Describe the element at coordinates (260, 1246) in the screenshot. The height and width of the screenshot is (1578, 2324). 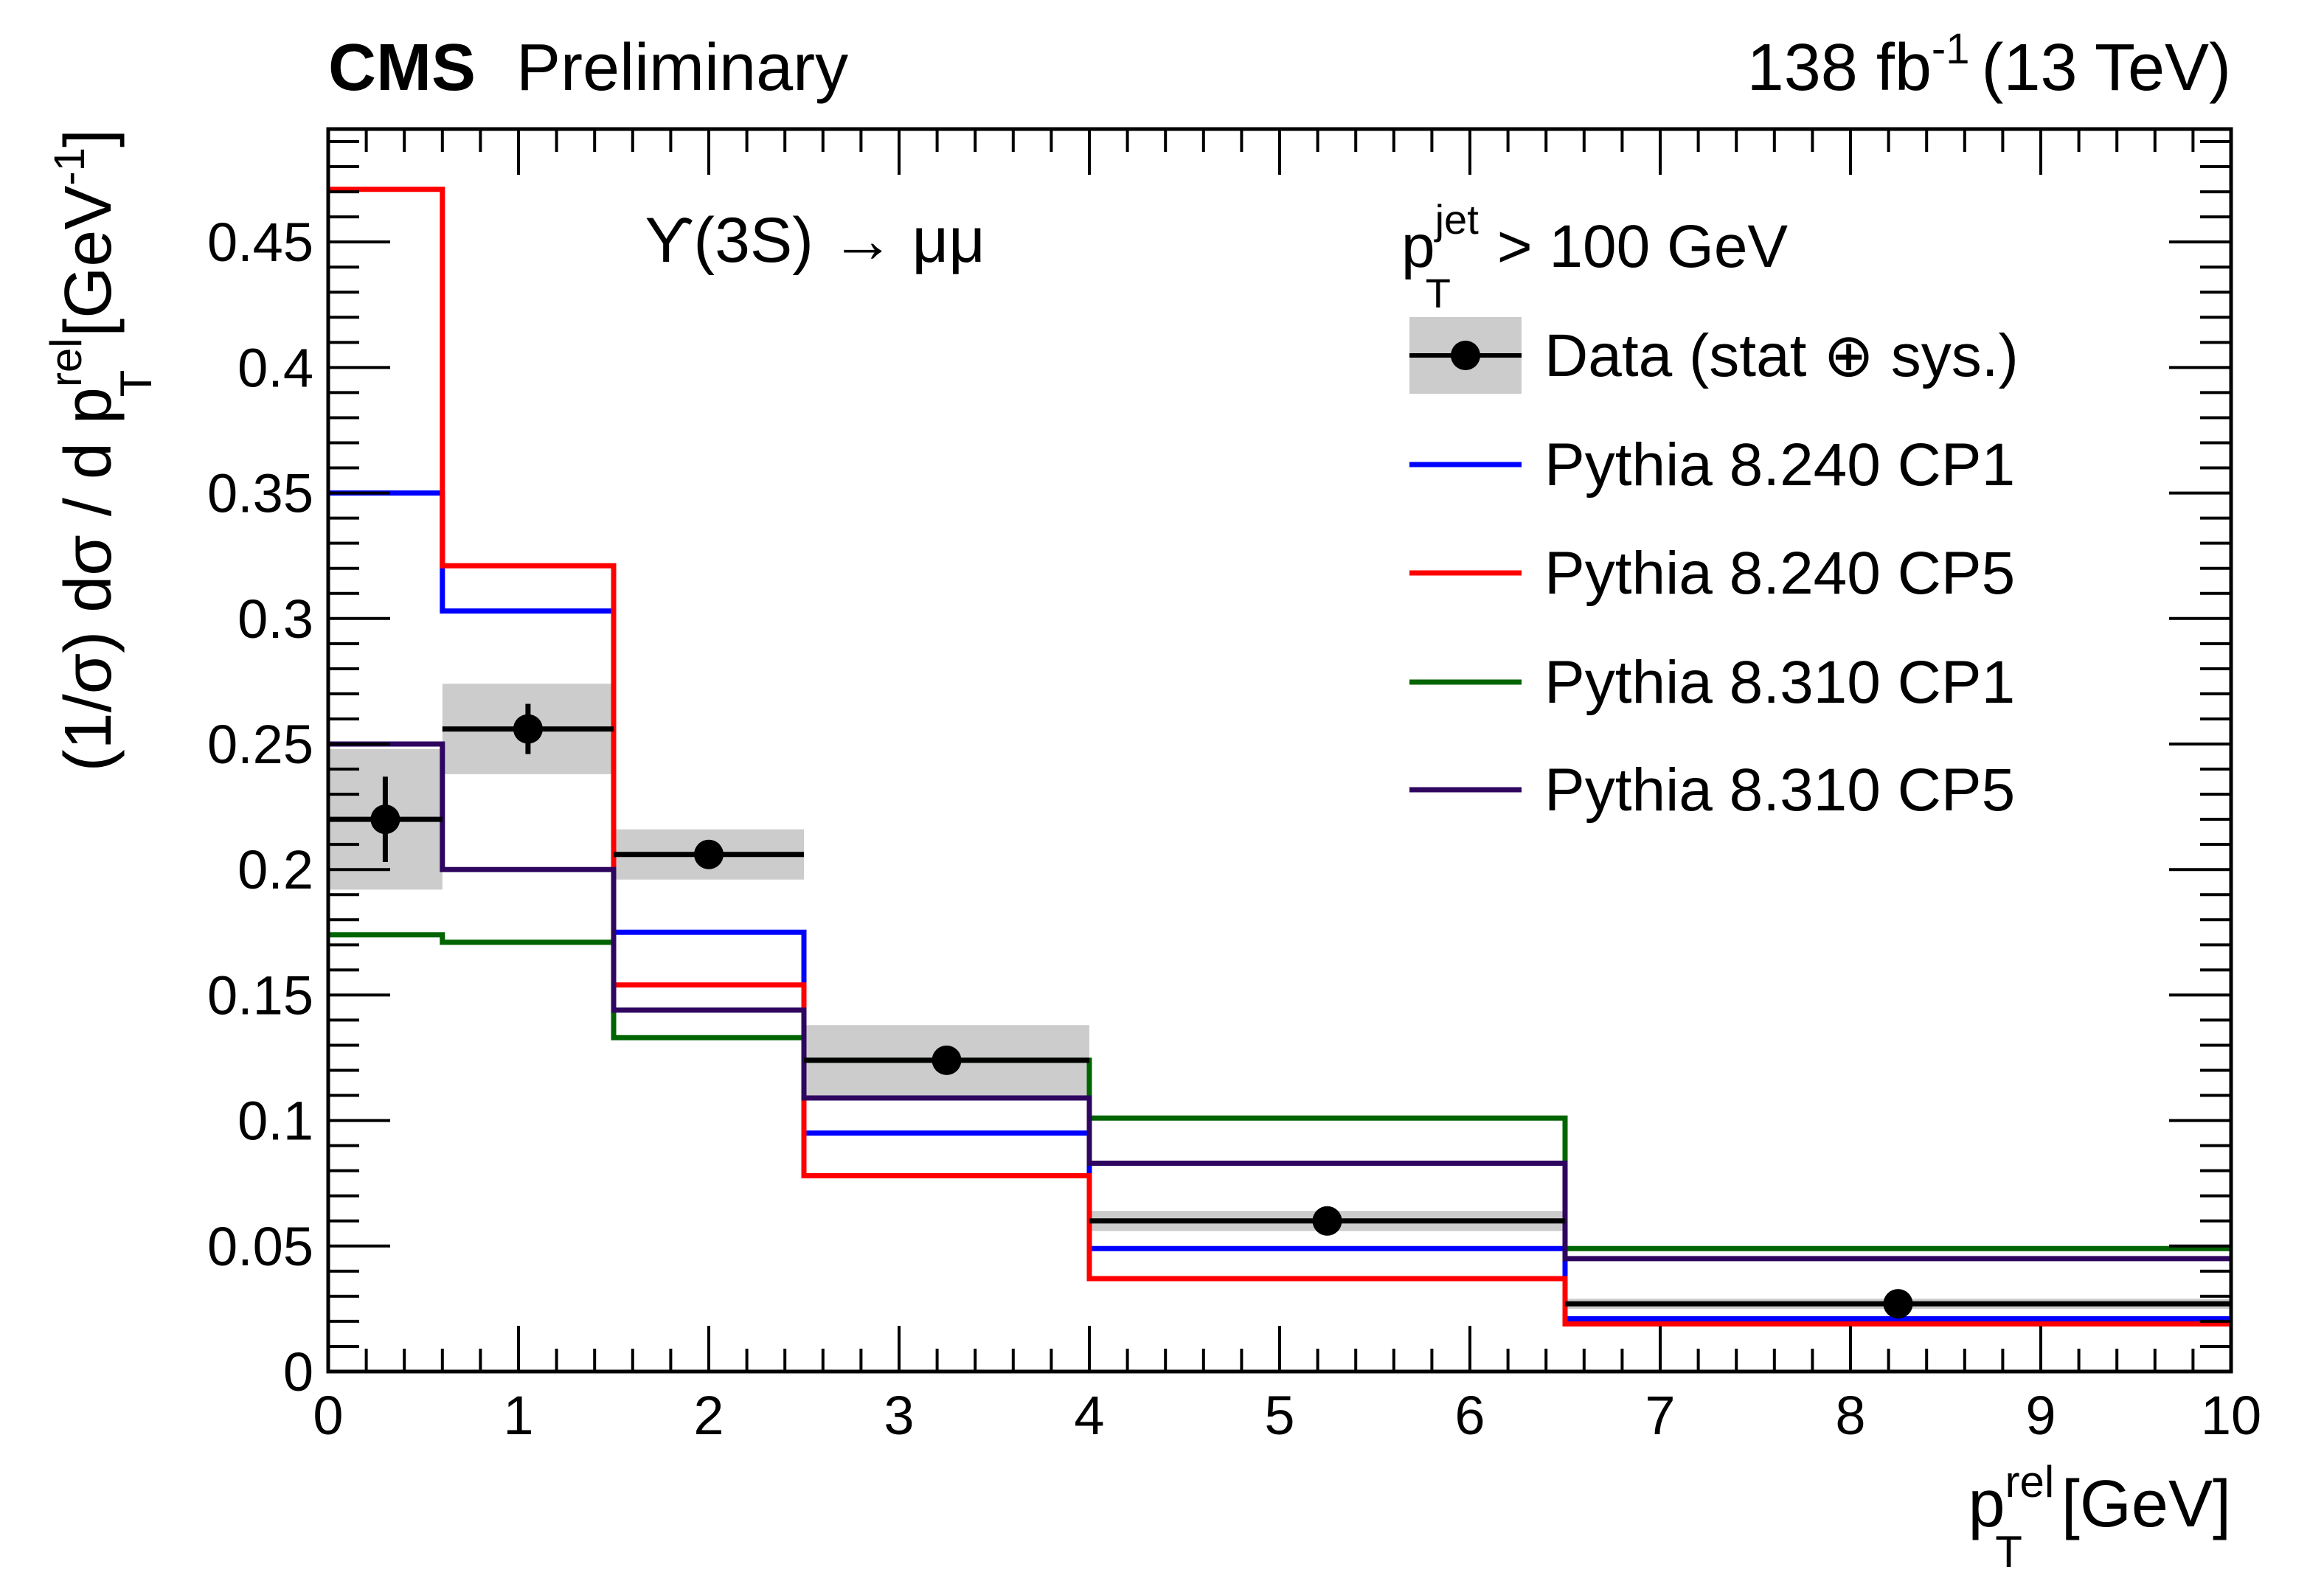
I see `y-tick-label: 0.05` at that location.